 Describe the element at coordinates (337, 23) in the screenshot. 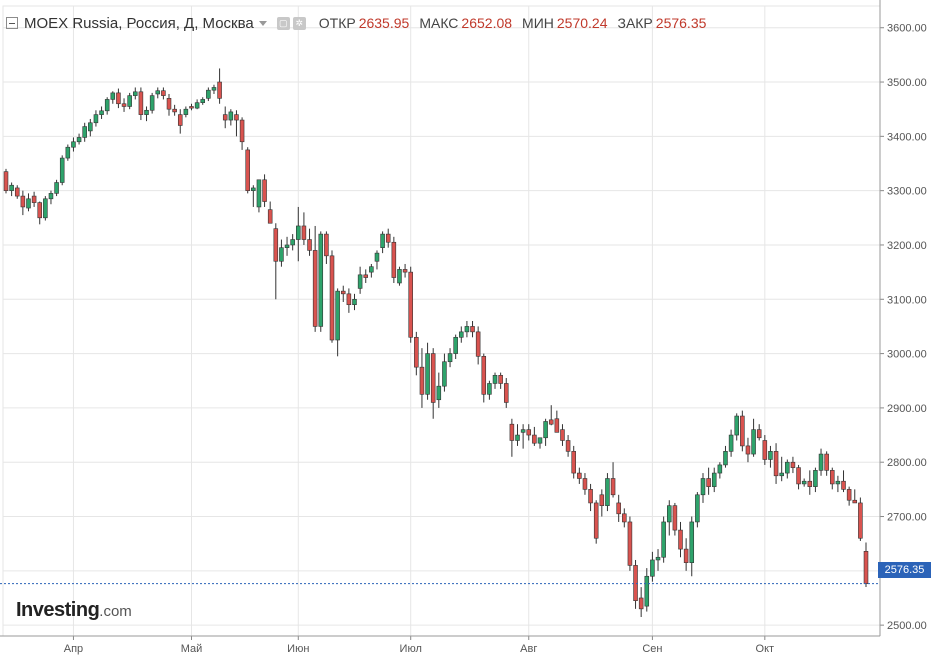

I see `open-label: ОТКР` at that location.